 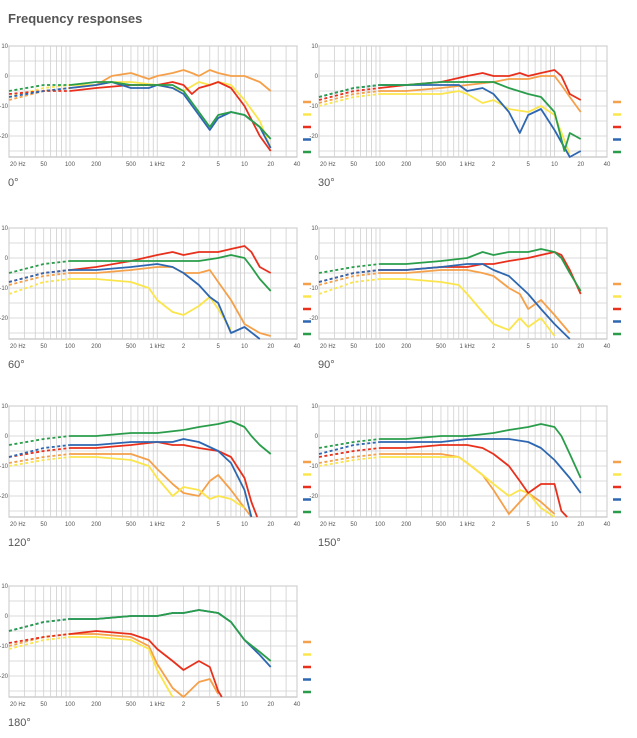 I want to click on chart-angle-label: 180°, so click(x=19, y=723).